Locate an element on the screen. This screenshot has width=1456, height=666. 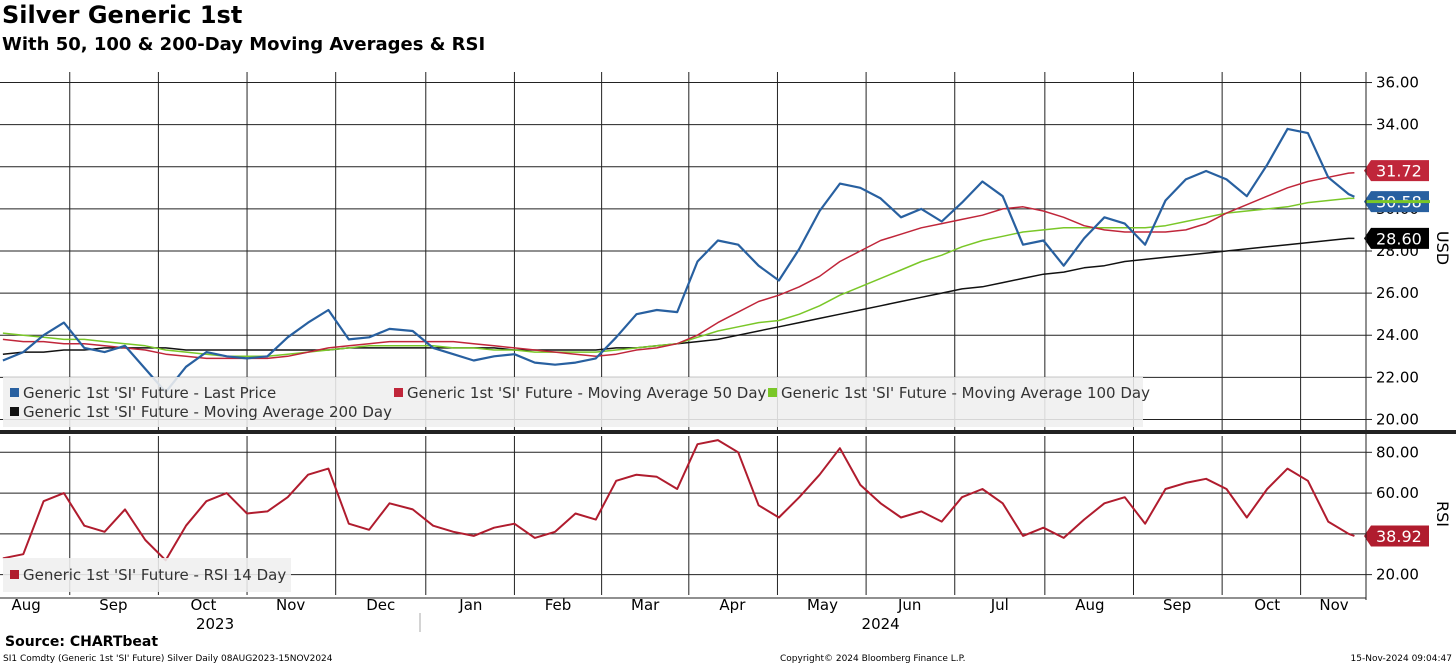
ma50-last-value-label: 31.72 is located at coordinates (1399, 171).